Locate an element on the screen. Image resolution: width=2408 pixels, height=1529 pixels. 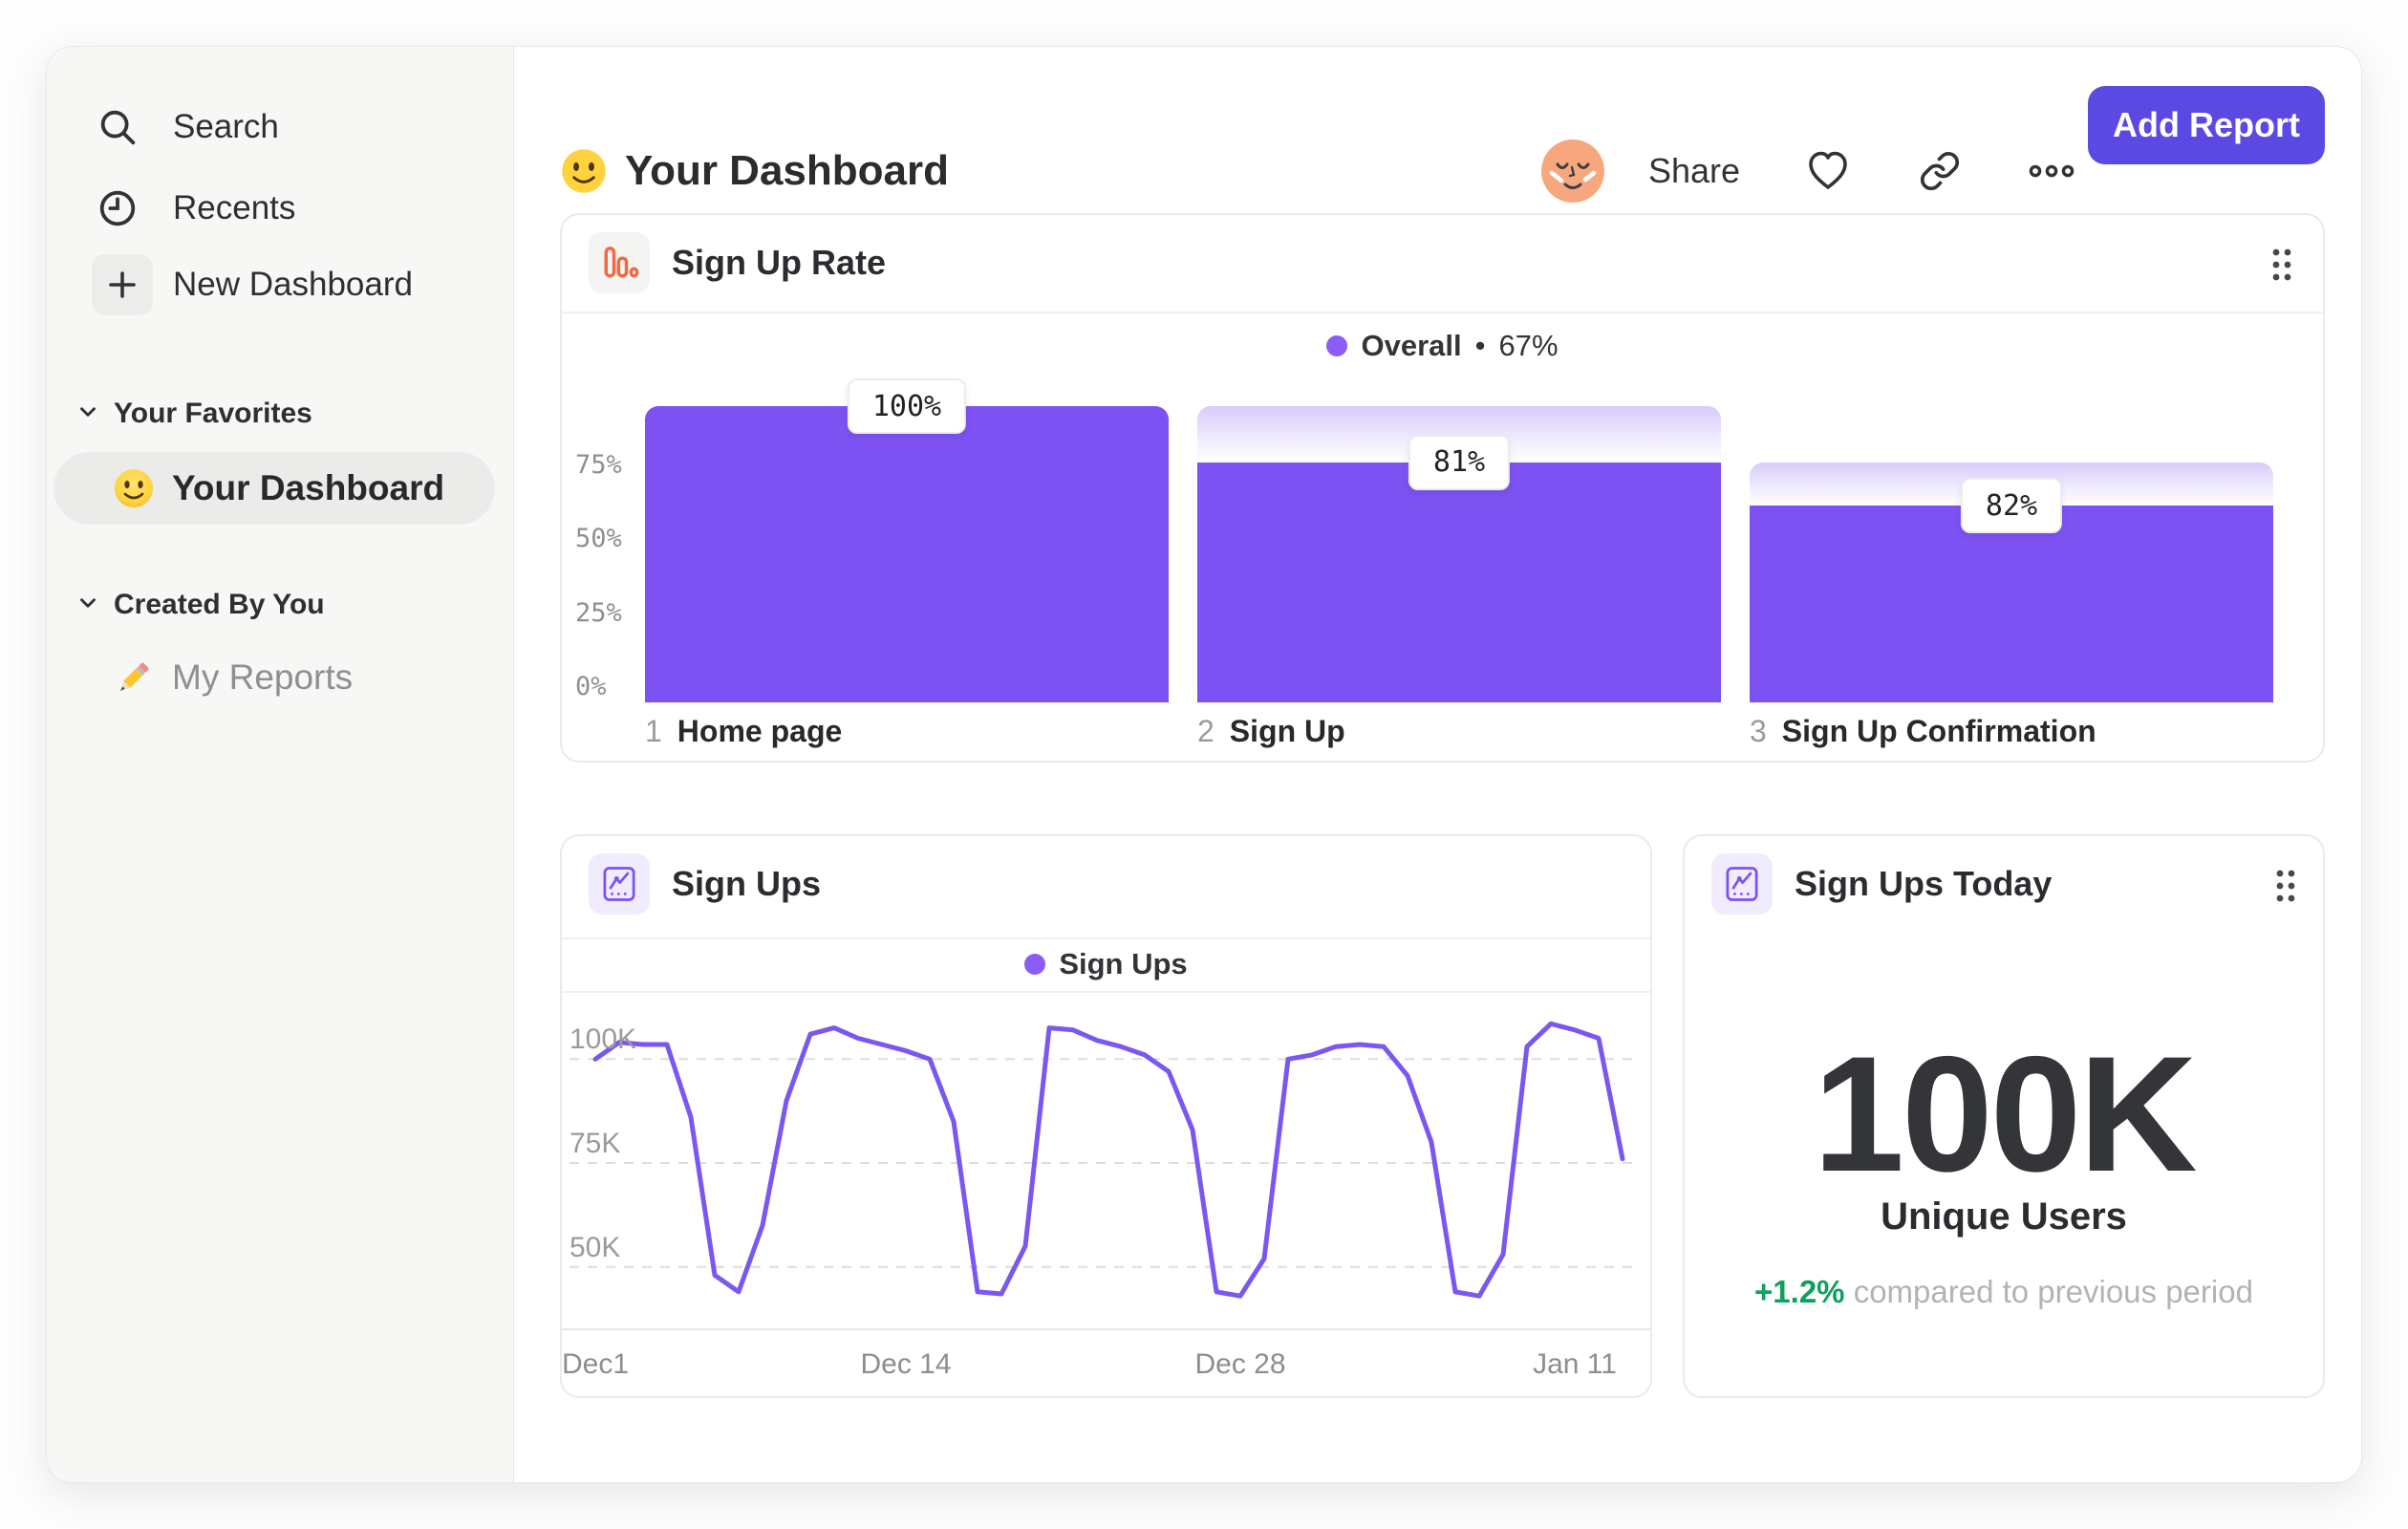
sidebar-item-your-dashboard: Your Dashboard is located at coordinates (274, 488).